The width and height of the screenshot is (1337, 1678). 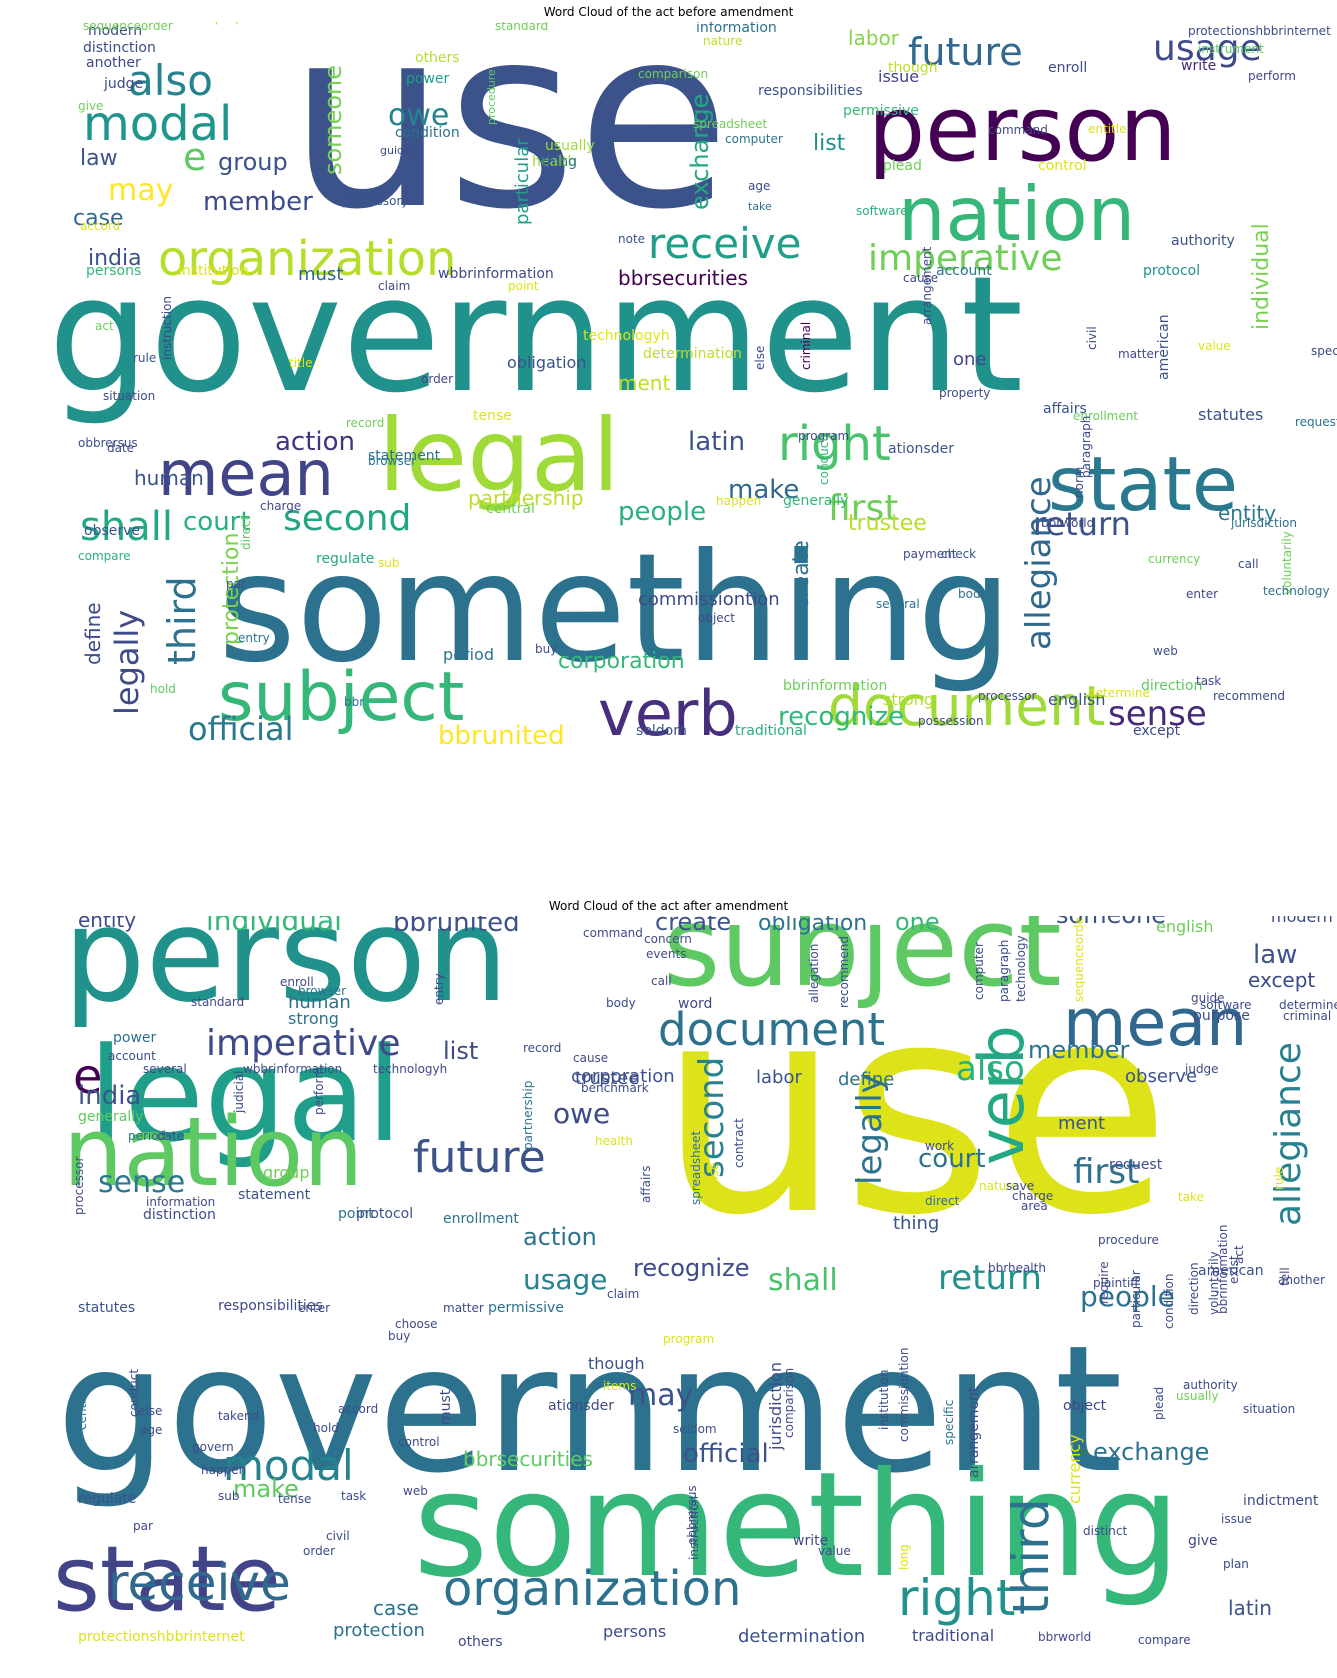 What do you see at coordinates (410, 1069) in the screenshot?
I see `word-technologyh: technologyh` at bounding box center [410, 1069].